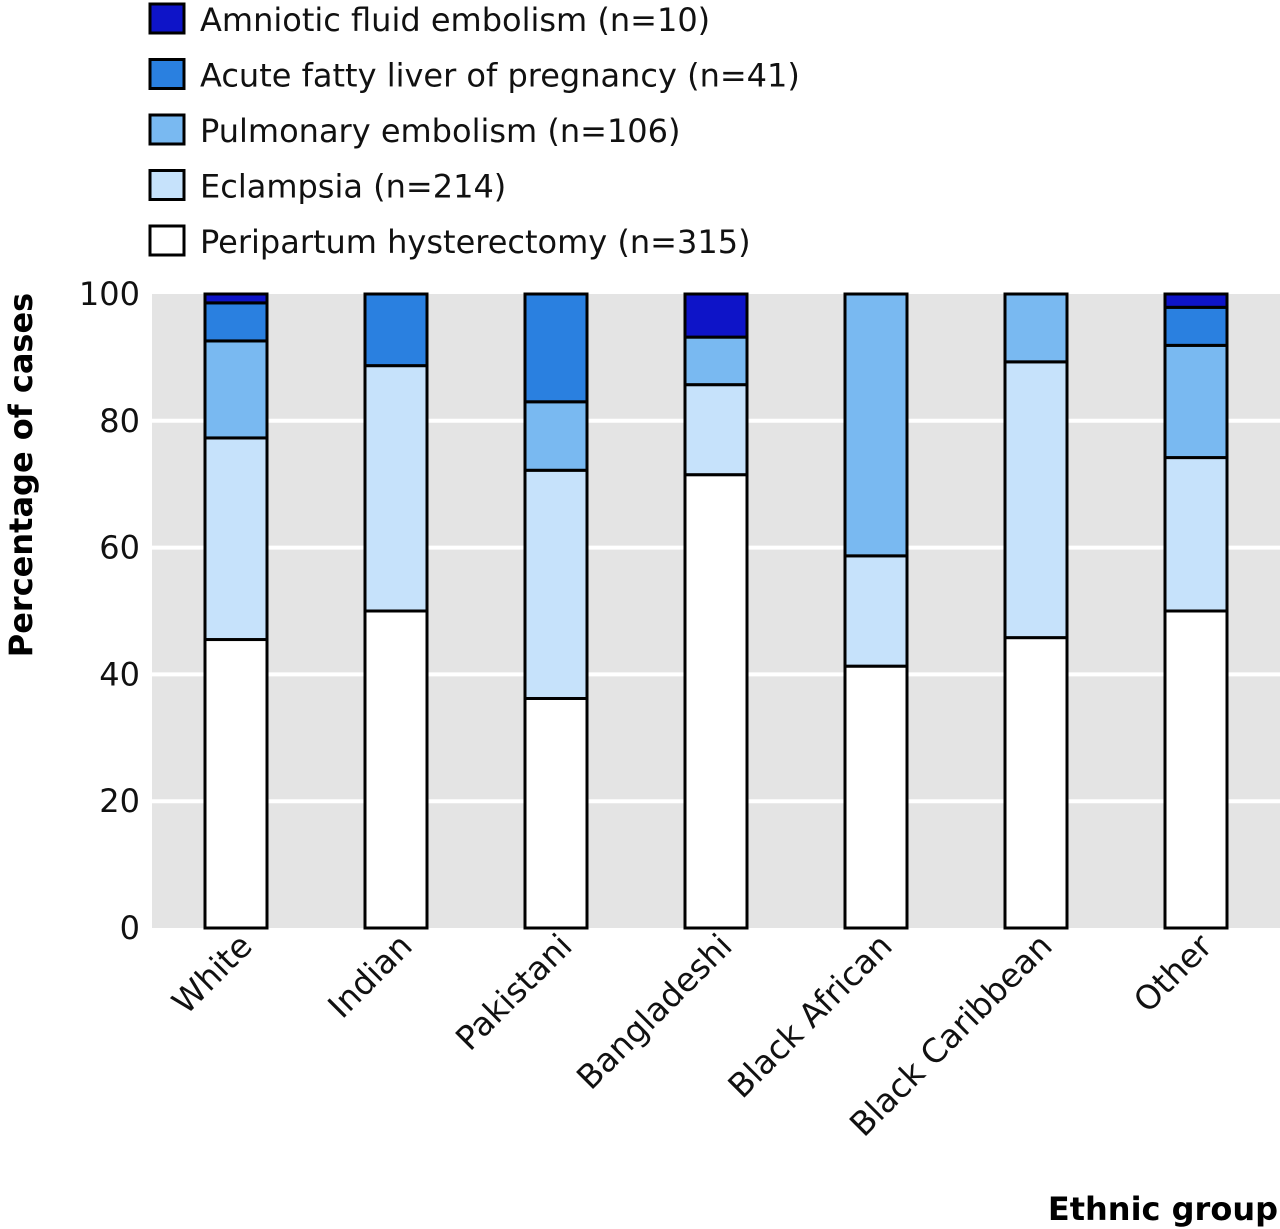 Image resolution: width=1280 pixels, height=1229 pixels. What do you see at coordinates (119, 548) in the screenshot?
I see `y-tick-label-60: 60` at bounding box center [119, 548].